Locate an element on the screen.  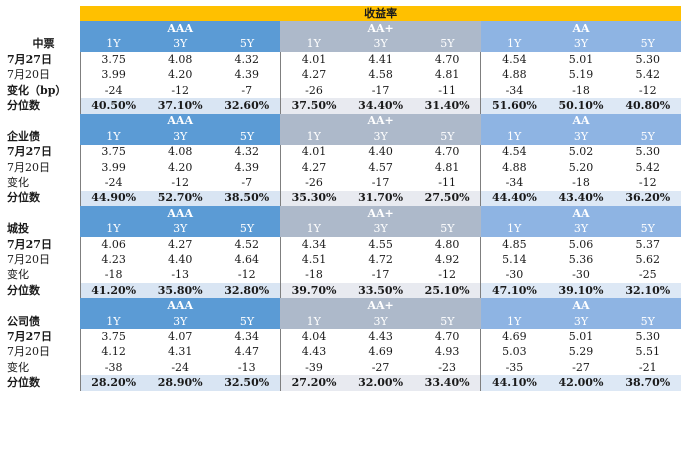
value-cell: 4.92 is located at coordinates (447, 259).